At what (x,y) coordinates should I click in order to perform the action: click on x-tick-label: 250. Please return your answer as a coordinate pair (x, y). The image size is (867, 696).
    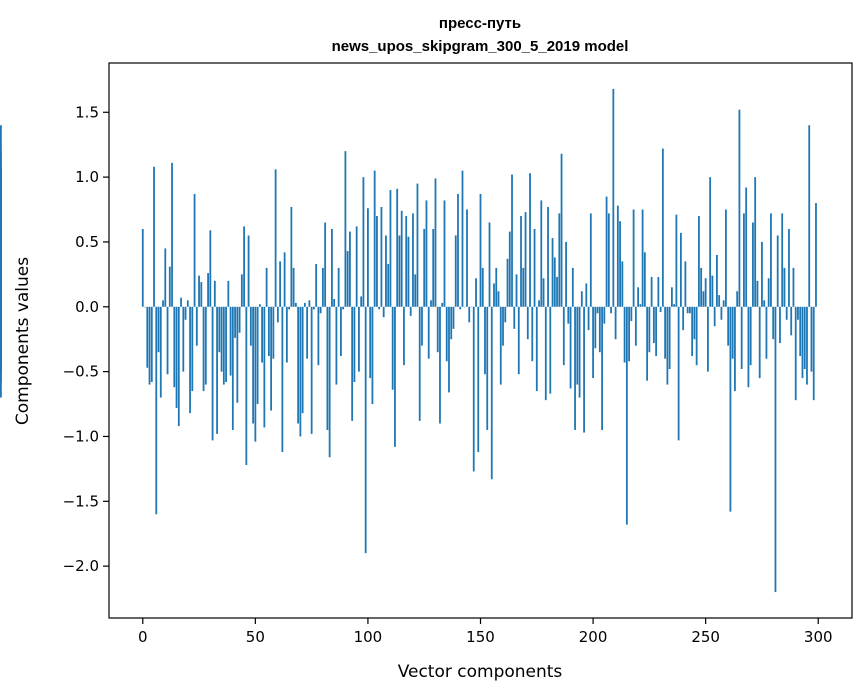
    Looking at the image, I should click on (705, 637).